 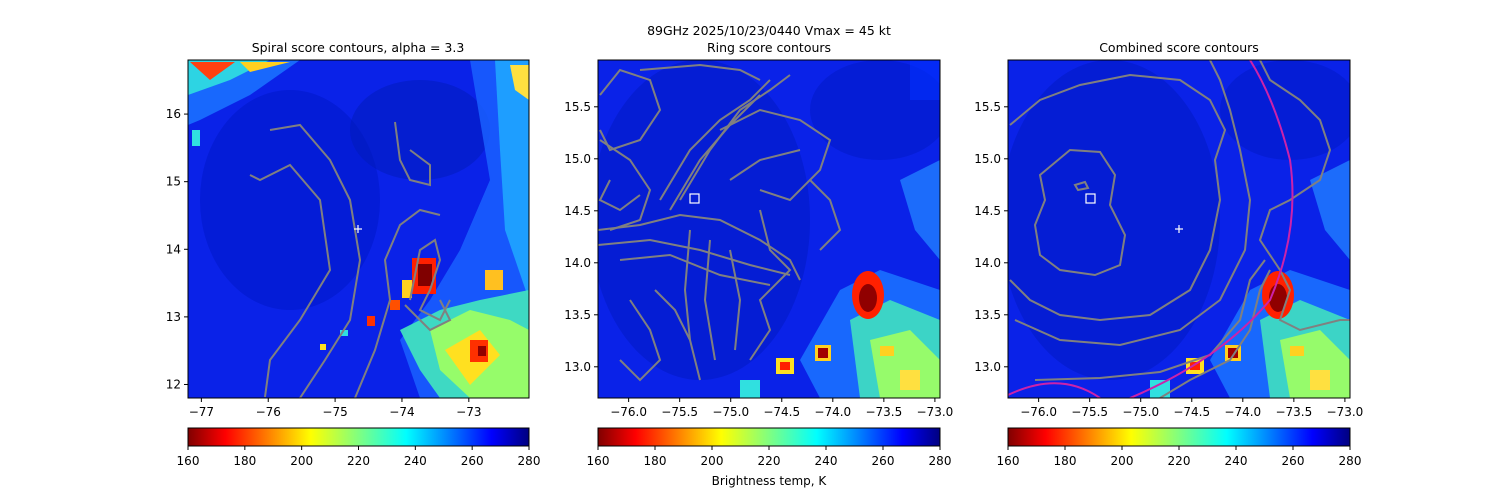 What do you see at coordinates (173, 249) in the screenshot?
I see `y-tick-label: 14` at bounding box center [173, 249].